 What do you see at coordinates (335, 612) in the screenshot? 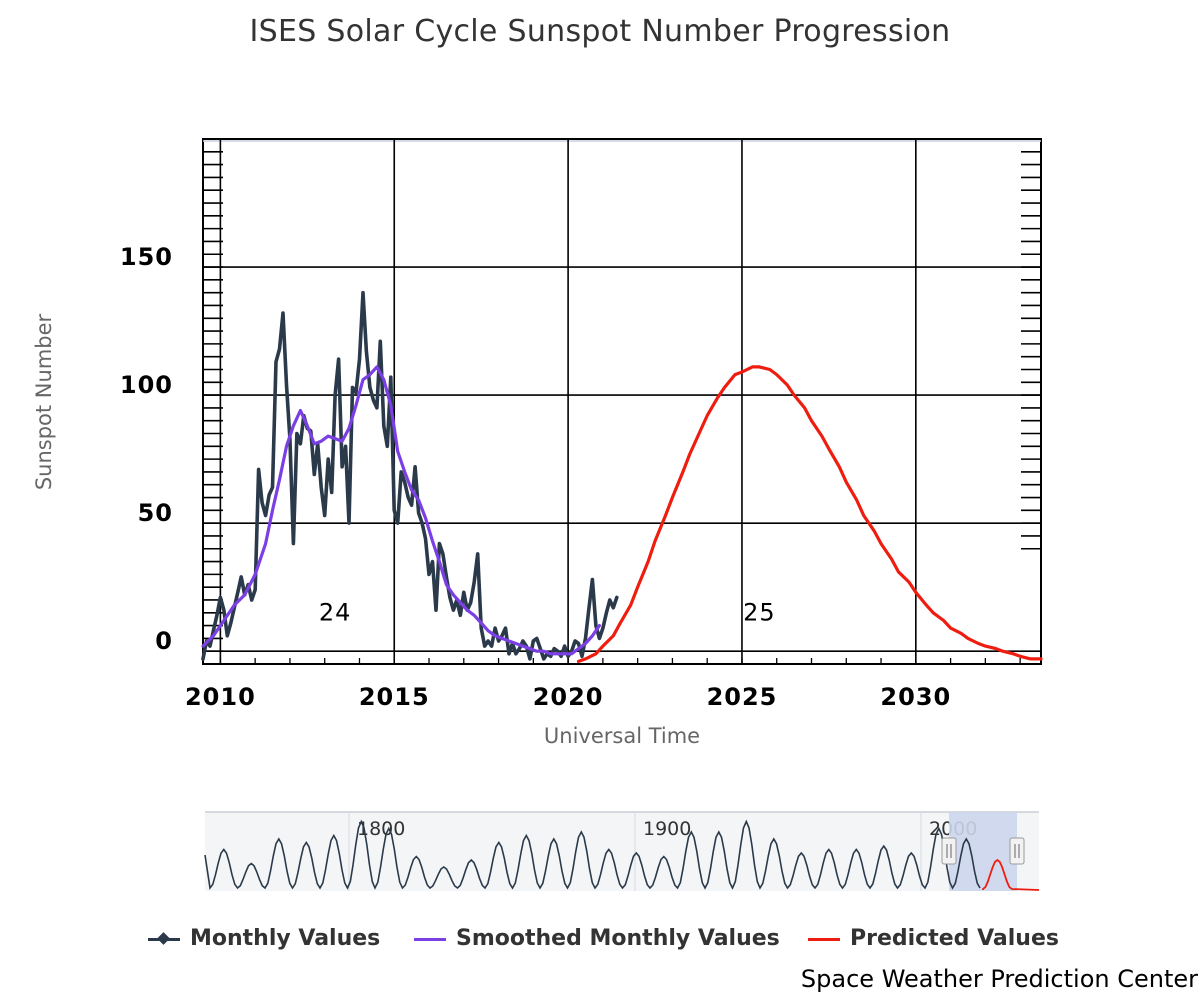
I see `cycle-label: 24` at bounding box center [335, 612].